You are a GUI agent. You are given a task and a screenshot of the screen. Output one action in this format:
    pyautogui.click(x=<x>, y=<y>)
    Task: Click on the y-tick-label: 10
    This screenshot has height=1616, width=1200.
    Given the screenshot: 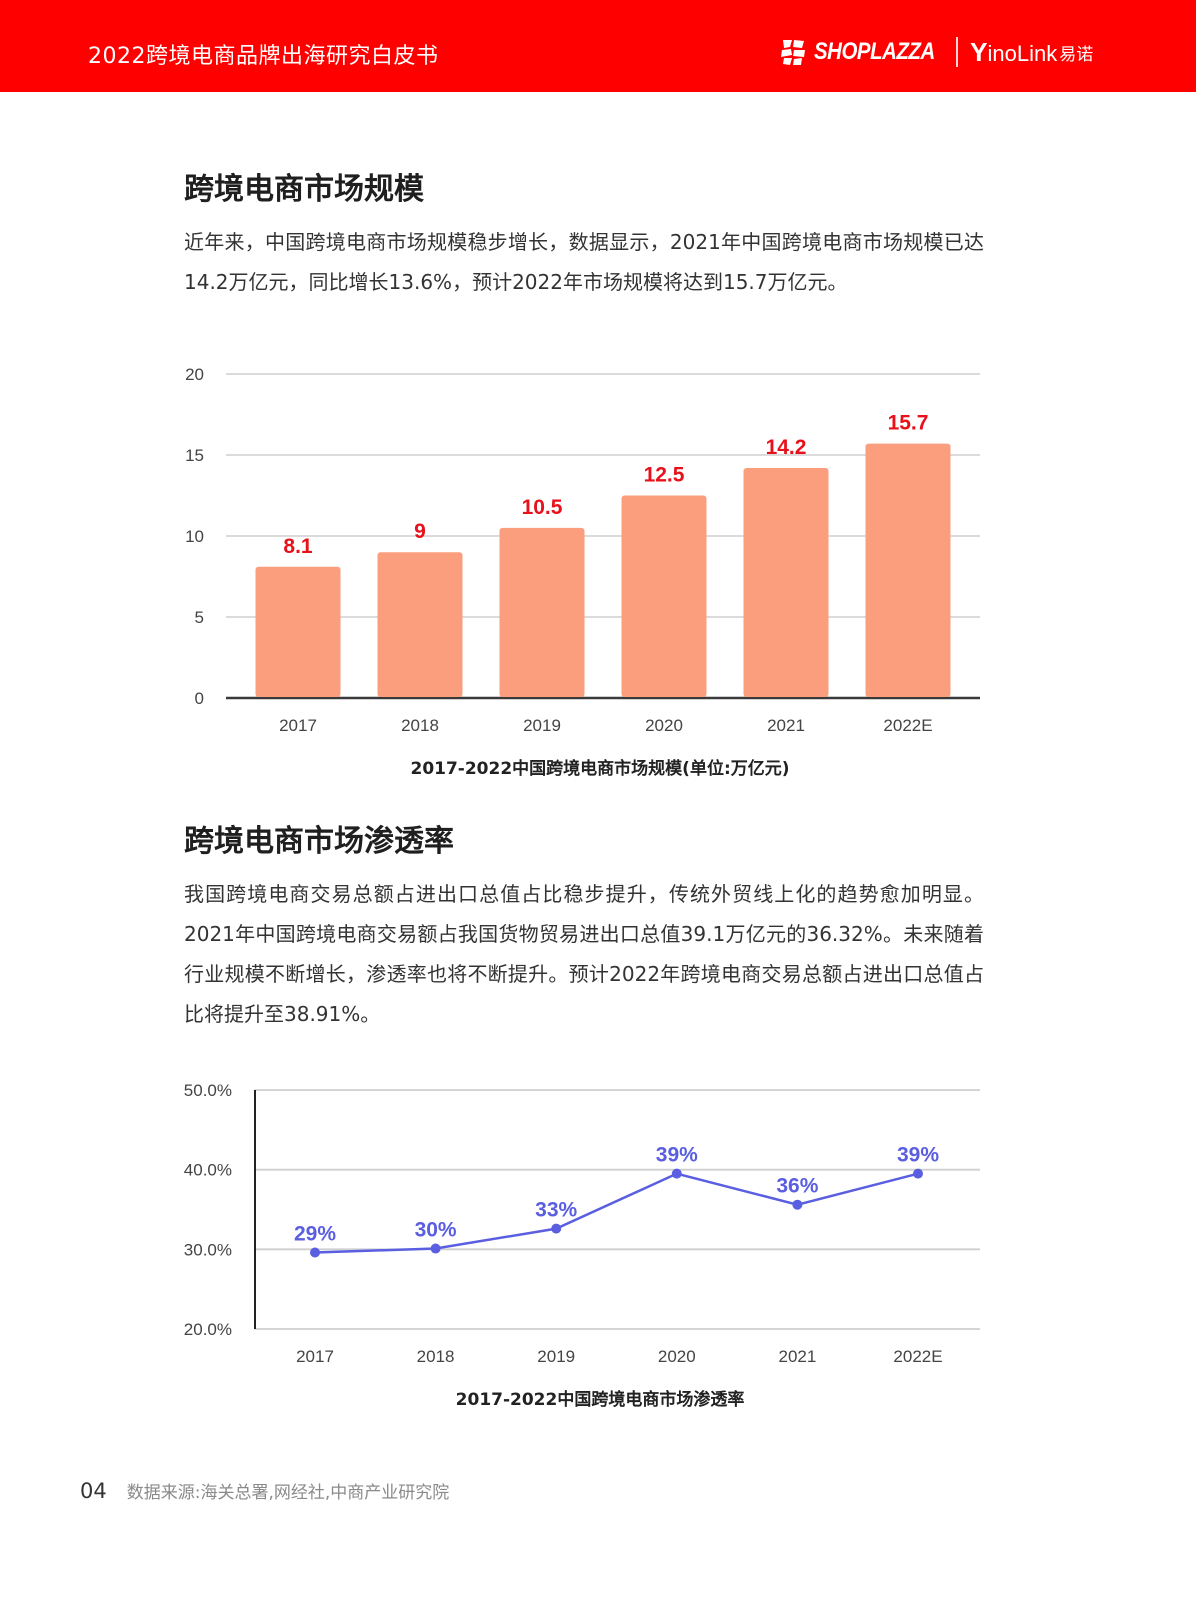 What is the action you would take?
    pyautogui.click(x=194, y=536)
    